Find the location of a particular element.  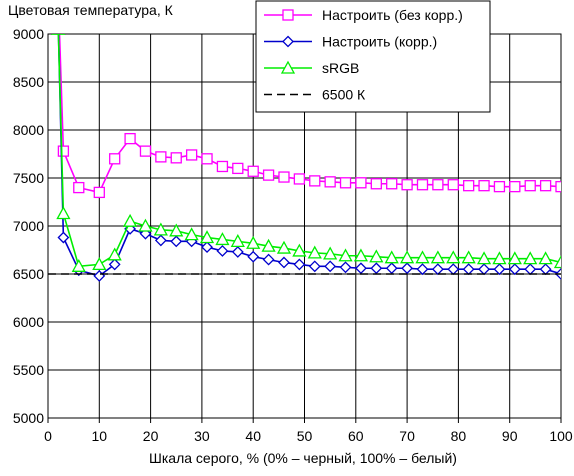

x-tick-label: 70 is located at coordinates (407, 436).